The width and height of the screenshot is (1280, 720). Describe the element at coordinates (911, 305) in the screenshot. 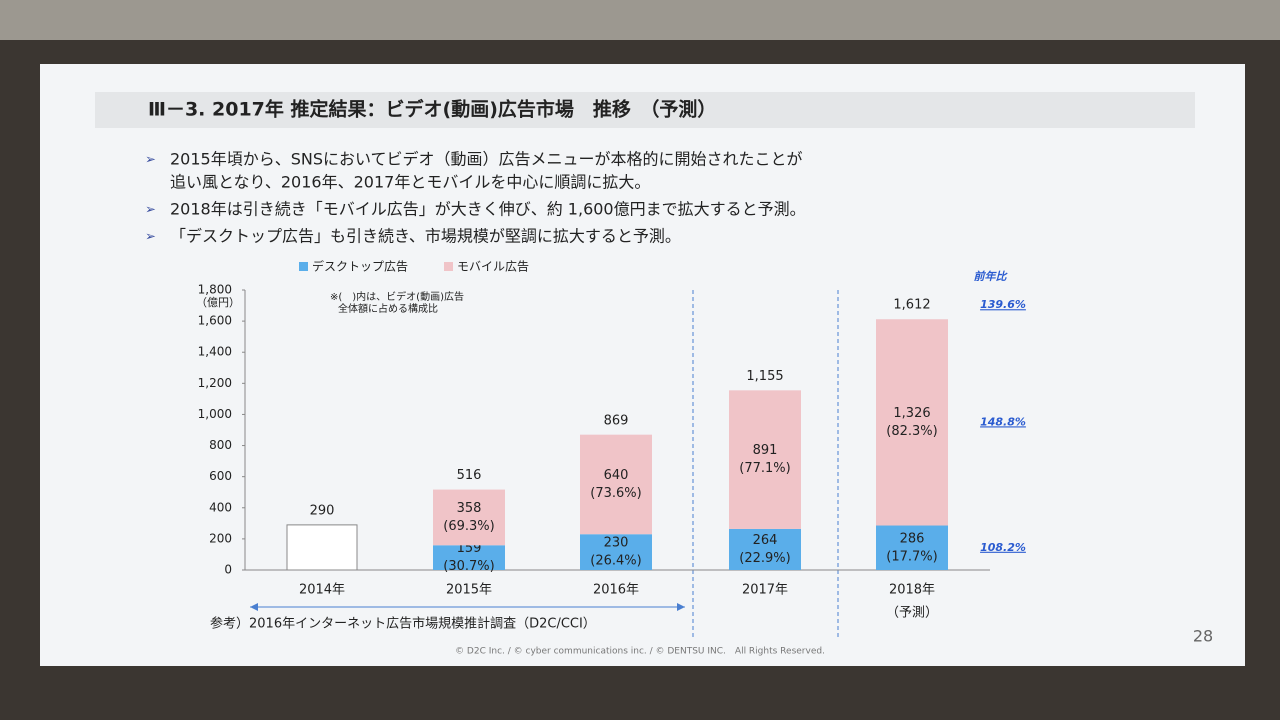

I see `total-label: 1,612` at that location.